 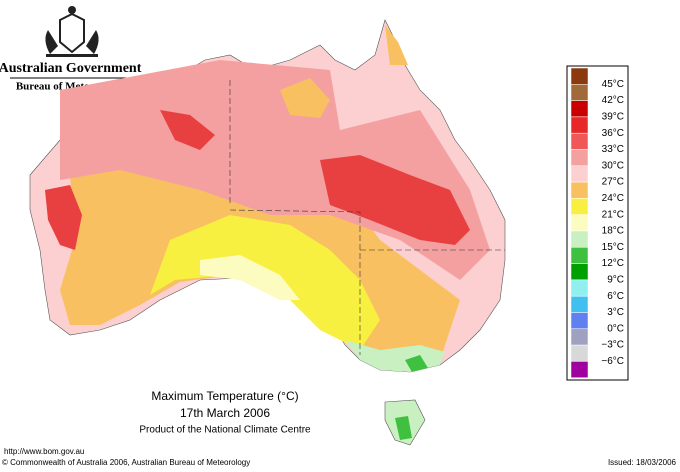 What do you see at coordinates (613, 263) in the screenshot?
I see `legend-label: 12°C` at bounding box center [613, 263].